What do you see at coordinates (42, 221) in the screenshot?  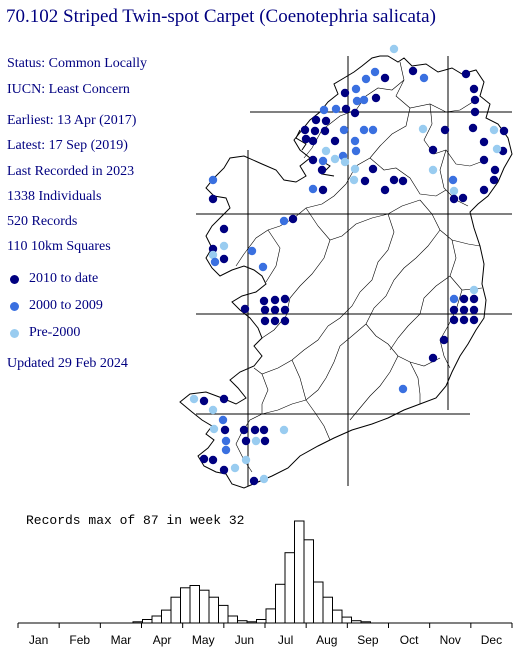 I see `records-count: 520 Records` at bounding box center [42, 221].